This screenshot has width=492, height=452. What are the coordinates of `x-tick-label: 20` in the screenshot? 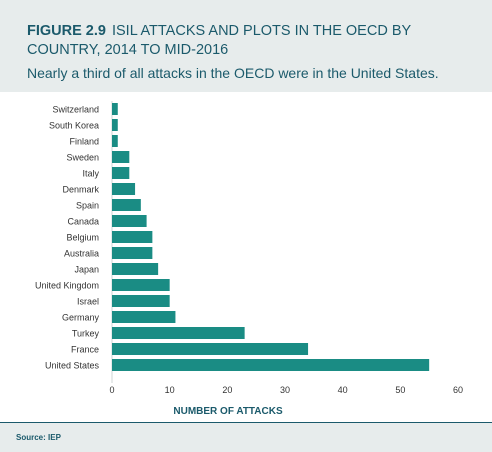 It's located at (227, 390).